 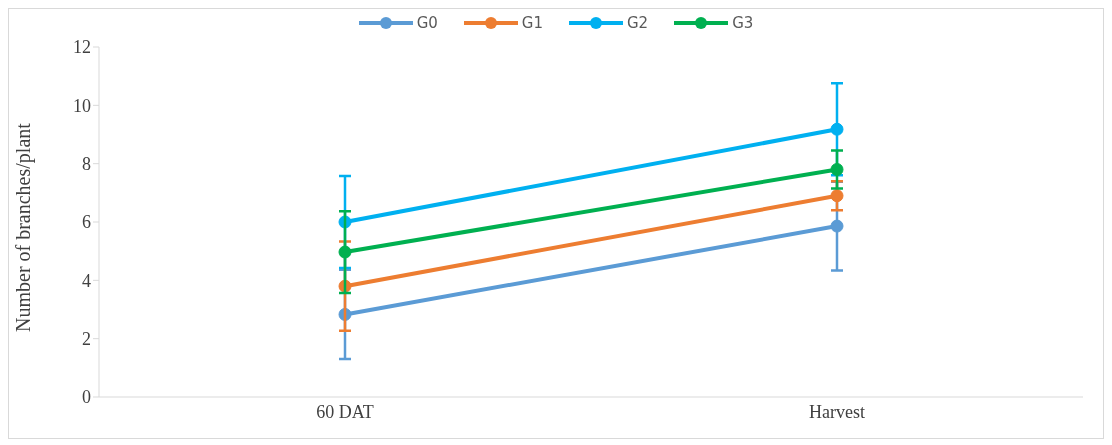 I want to click on legend-label: G2, so click(x=638, y=23).